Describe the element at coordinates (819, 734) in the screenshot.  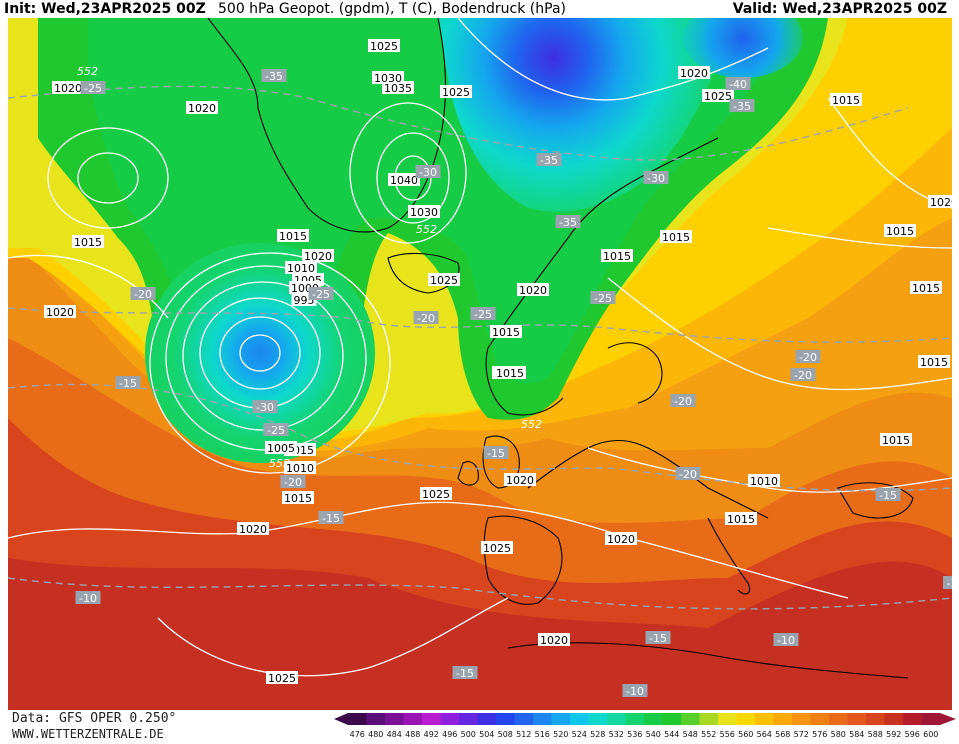
I see `scale-tick-label: 576` at that location.